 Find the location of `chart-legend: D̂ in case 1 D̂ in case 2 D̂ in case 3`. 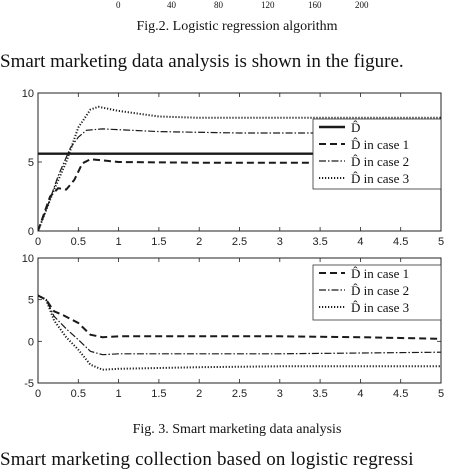

chart-legend: D̂ in case 1 D̂ in case 2 D̂ in case 3 is located at coordinates (377, 292).